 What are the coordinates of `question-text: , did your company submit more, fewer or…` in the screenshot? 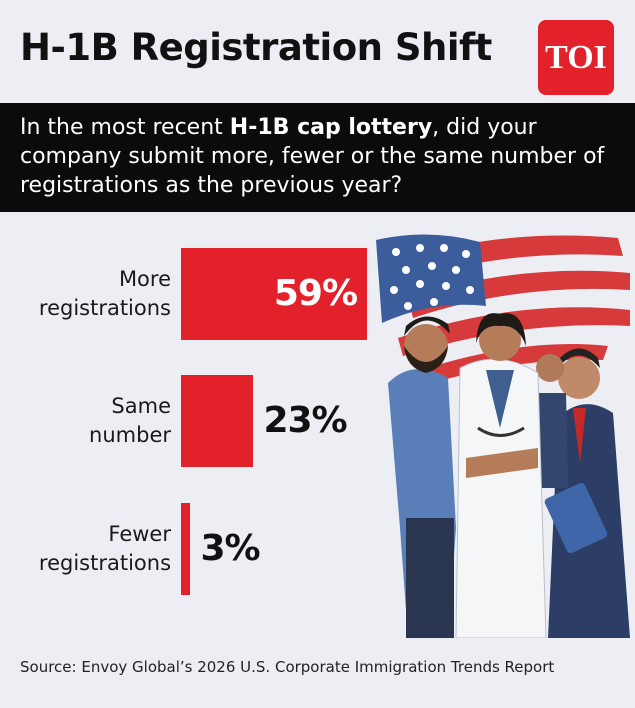 It's located at (312, 156).